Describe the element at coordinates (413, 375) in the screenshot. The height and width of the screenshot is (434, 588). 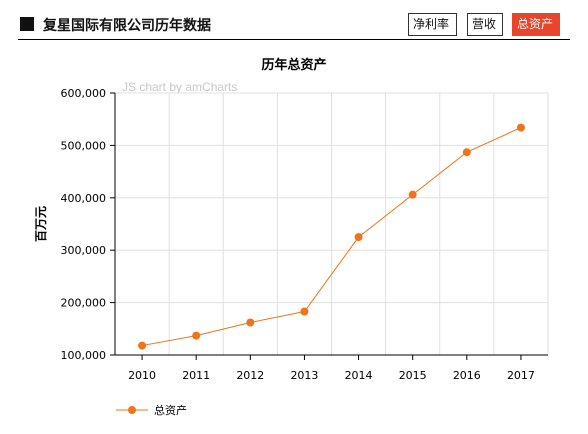
I see `x-tick-label: 2015` at that location.